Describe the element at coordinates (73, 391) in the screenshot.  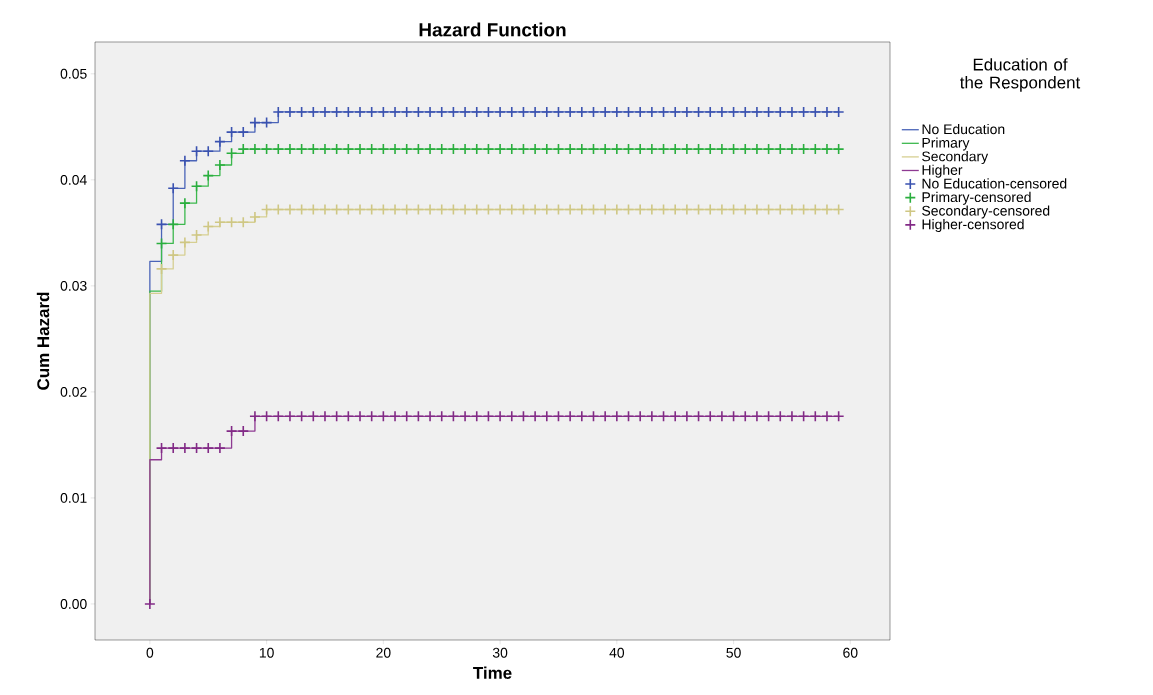
I see `y-tick-label: 0.02` at that location.